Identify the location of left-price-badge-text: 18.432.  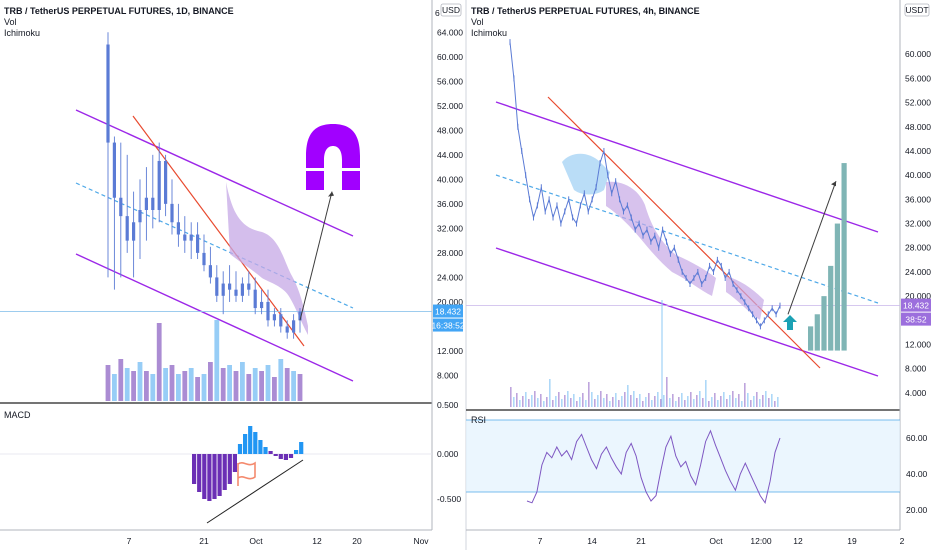
(448, 312).